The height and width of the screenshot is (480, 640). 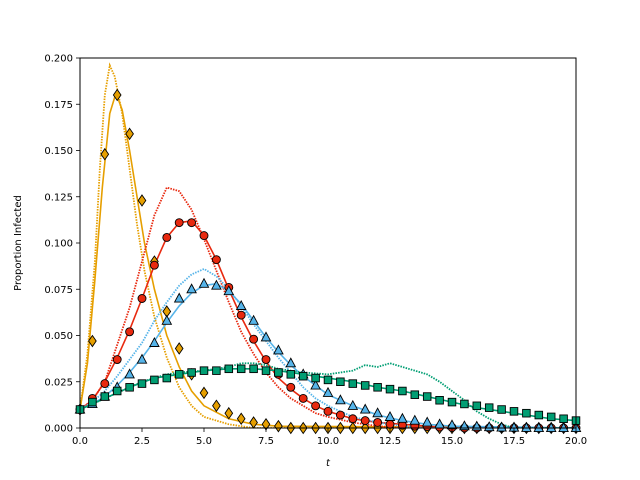 I want to click on series-simulation-line, so click(x=328, y=395).